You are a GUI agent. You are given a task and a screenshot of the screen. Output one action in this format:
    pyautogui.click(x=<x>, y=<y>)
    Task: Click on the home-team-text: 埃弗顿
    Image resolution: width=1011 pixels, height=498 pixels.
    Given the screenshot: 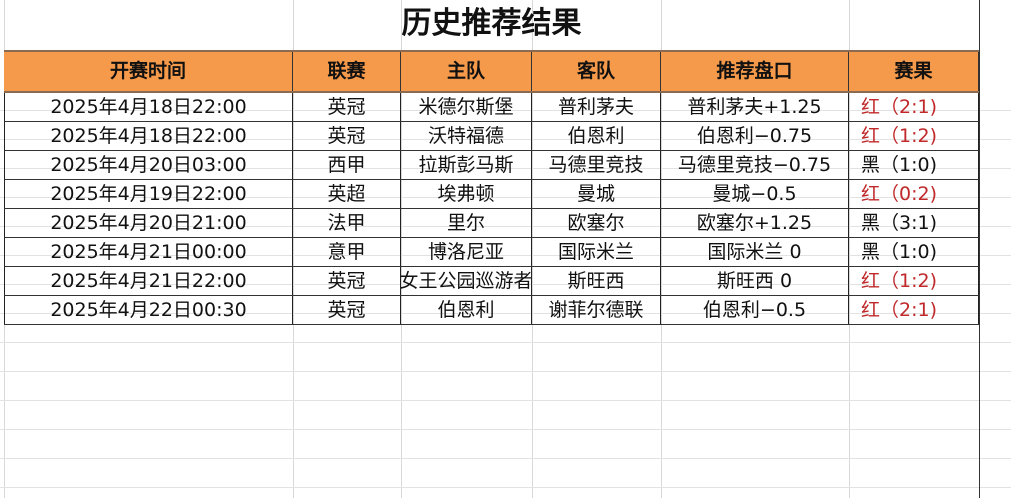 What is the action you would take?
    pyautogui.click(x=466, y=194)
    